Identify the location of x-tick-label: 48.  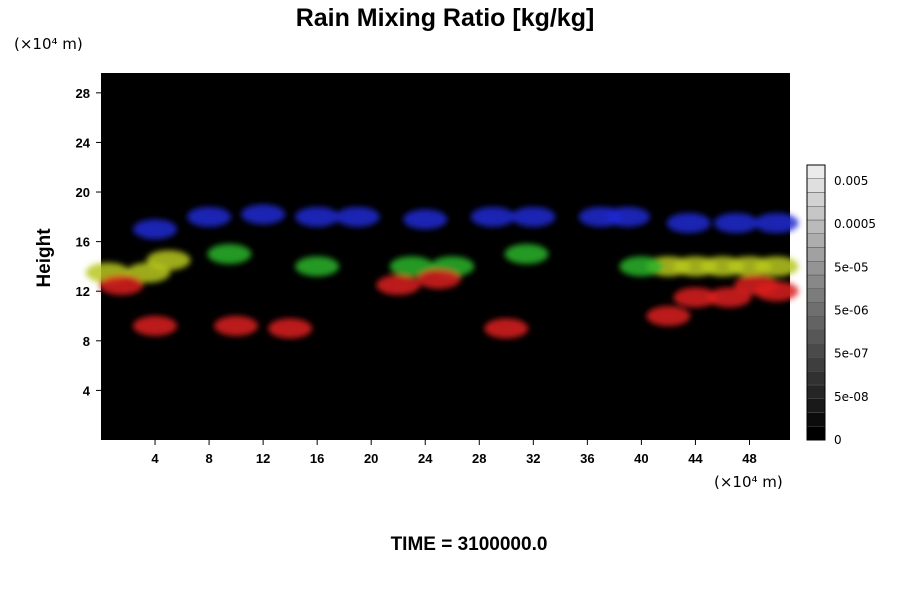
(749, 458).